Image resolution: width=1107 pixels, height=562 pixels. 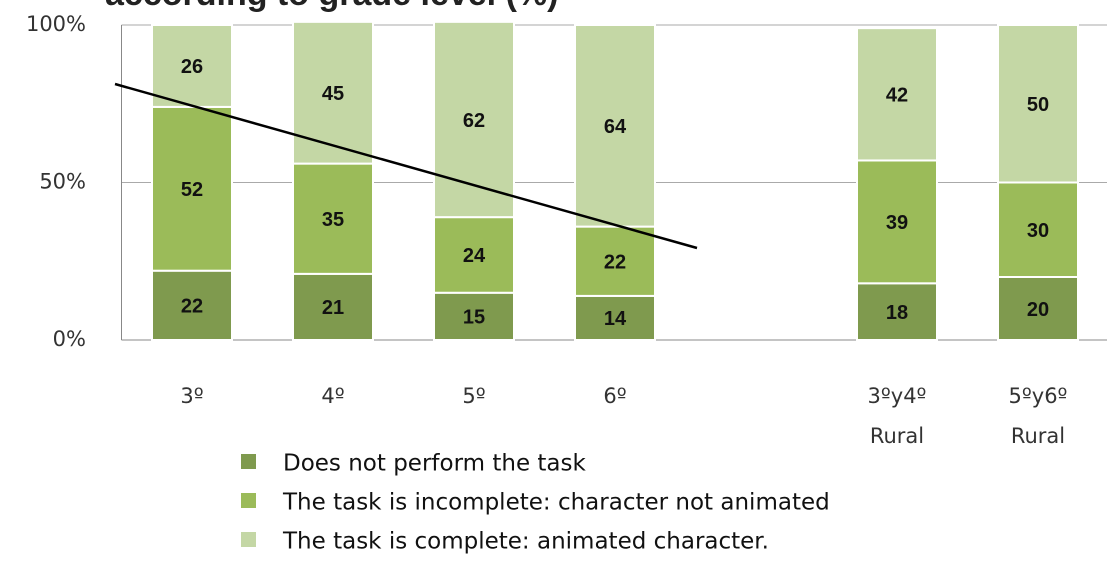 I want to click on data-label: 14, so click(x=615, y=319).